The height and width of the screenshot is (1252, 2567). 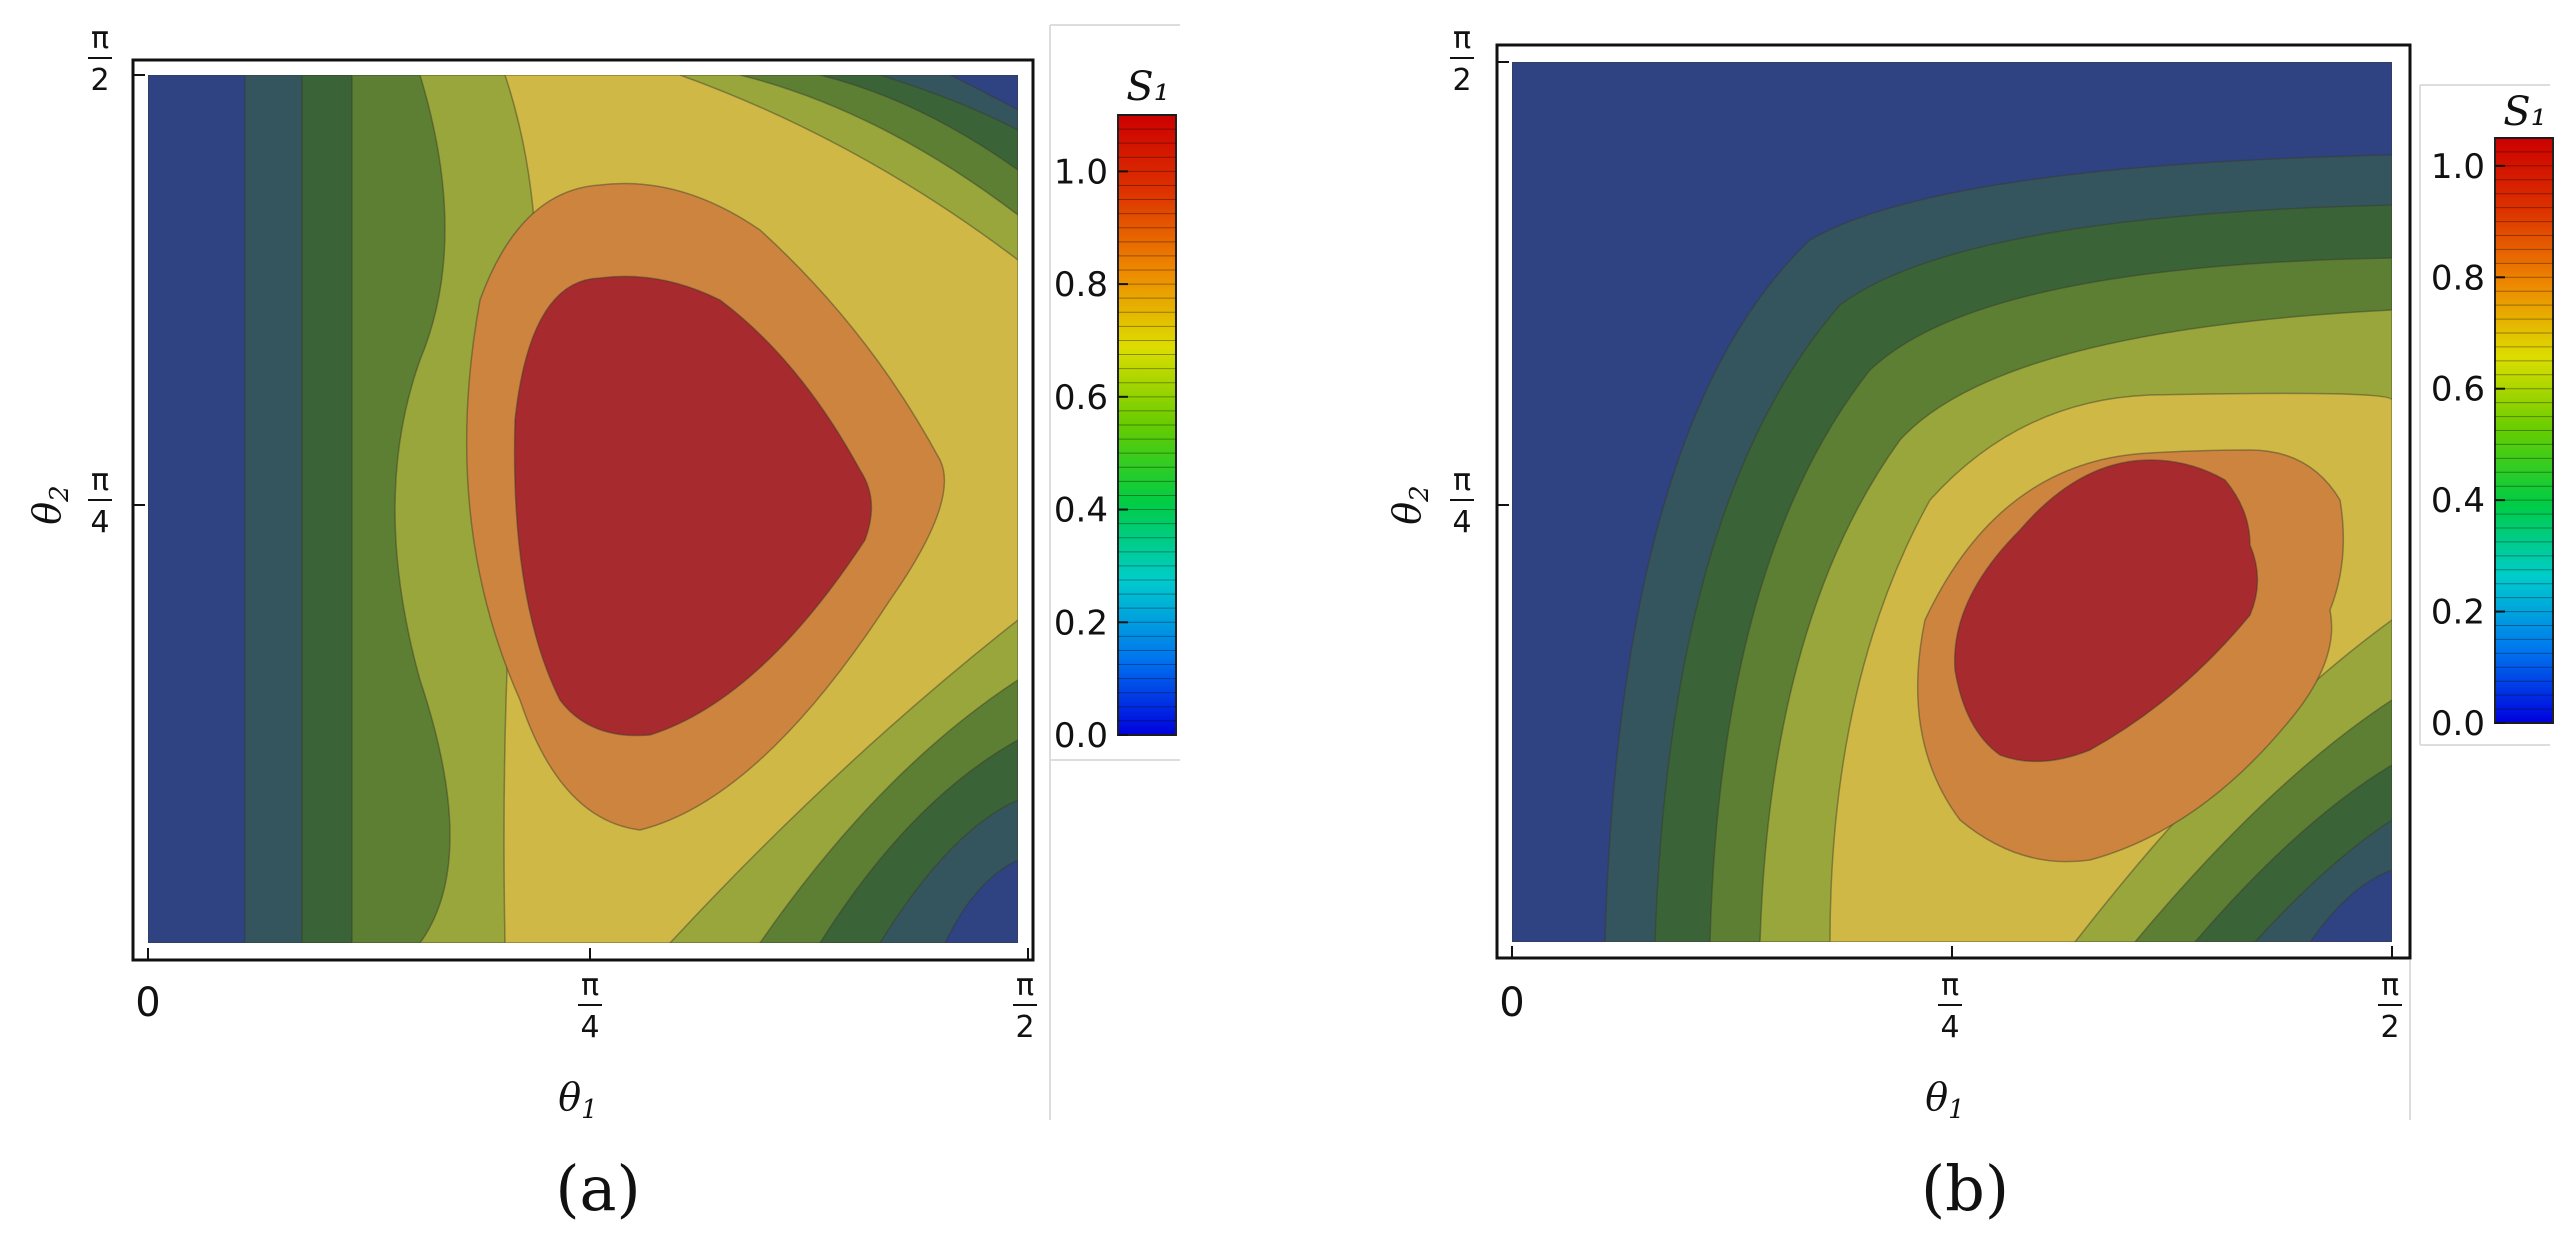 I want to click on colorbar-gradient-b, so click(x=2524, y=430).